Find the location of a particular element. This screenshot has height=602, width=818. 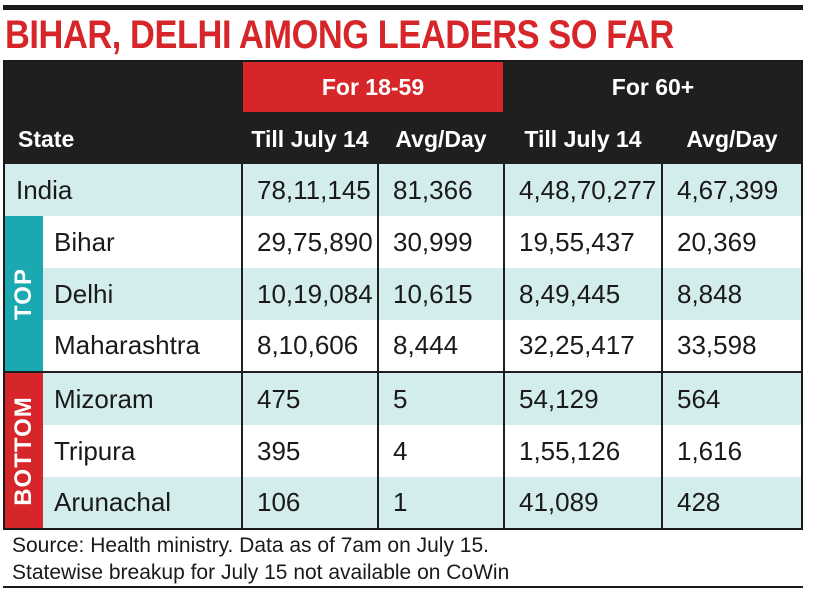

cell-avg-60: 8,848 is located at coordinates (732, 294).